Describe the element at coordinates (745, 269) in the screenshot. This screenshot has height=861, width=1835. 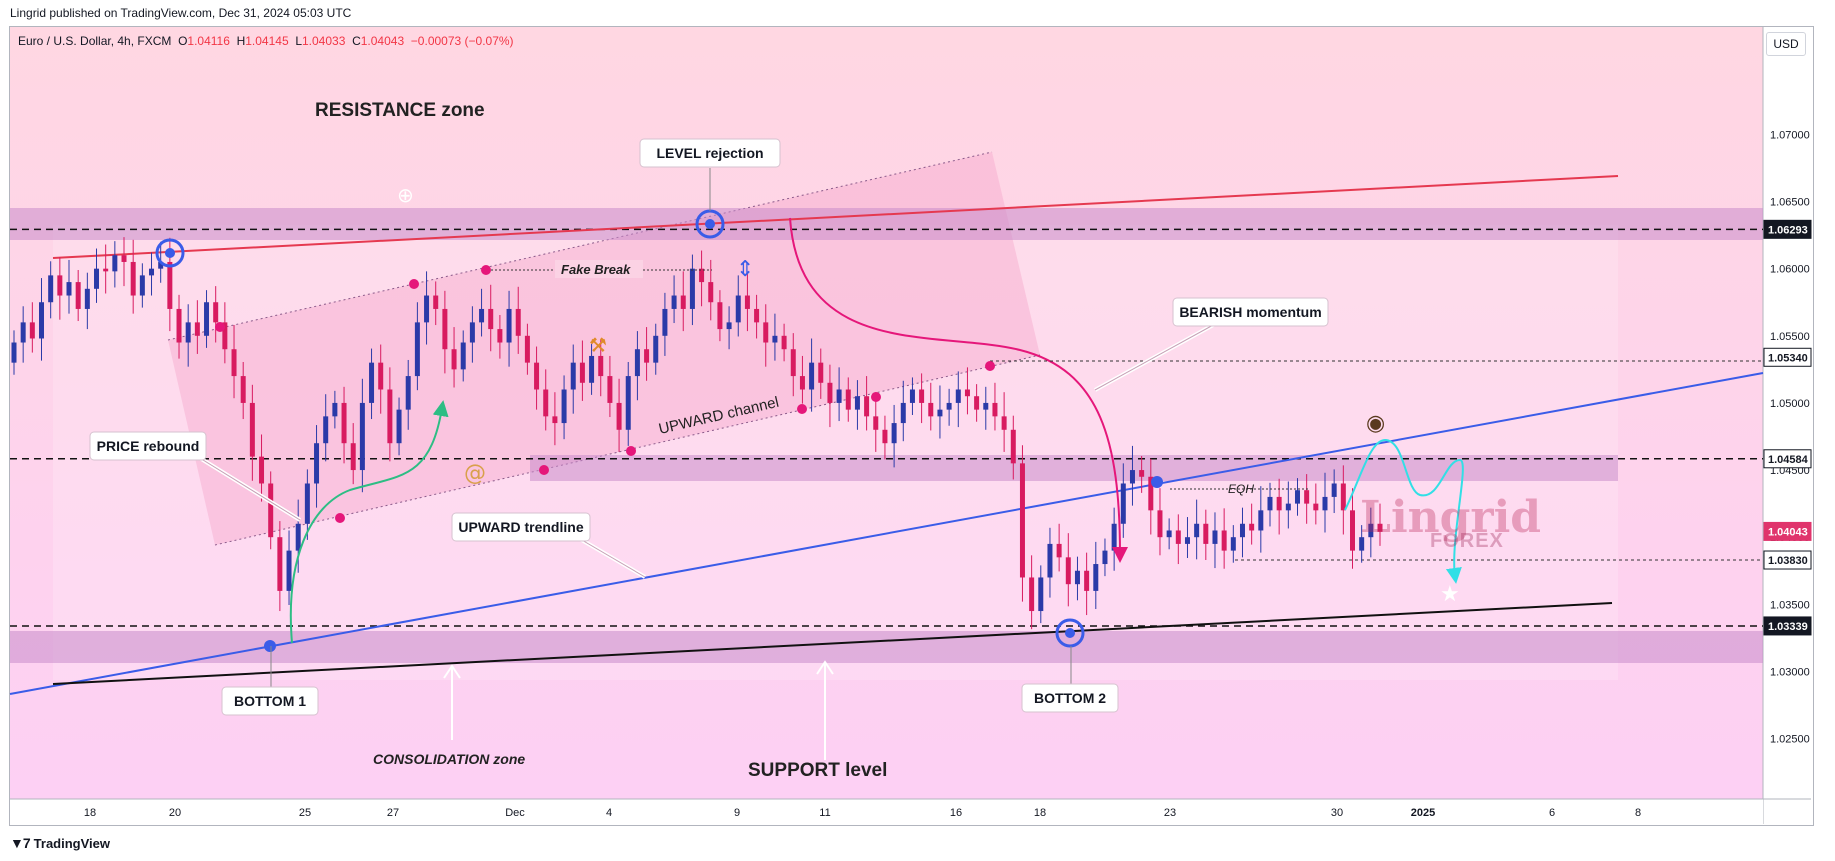
I see `arrows-icon: ⇕` at that location.